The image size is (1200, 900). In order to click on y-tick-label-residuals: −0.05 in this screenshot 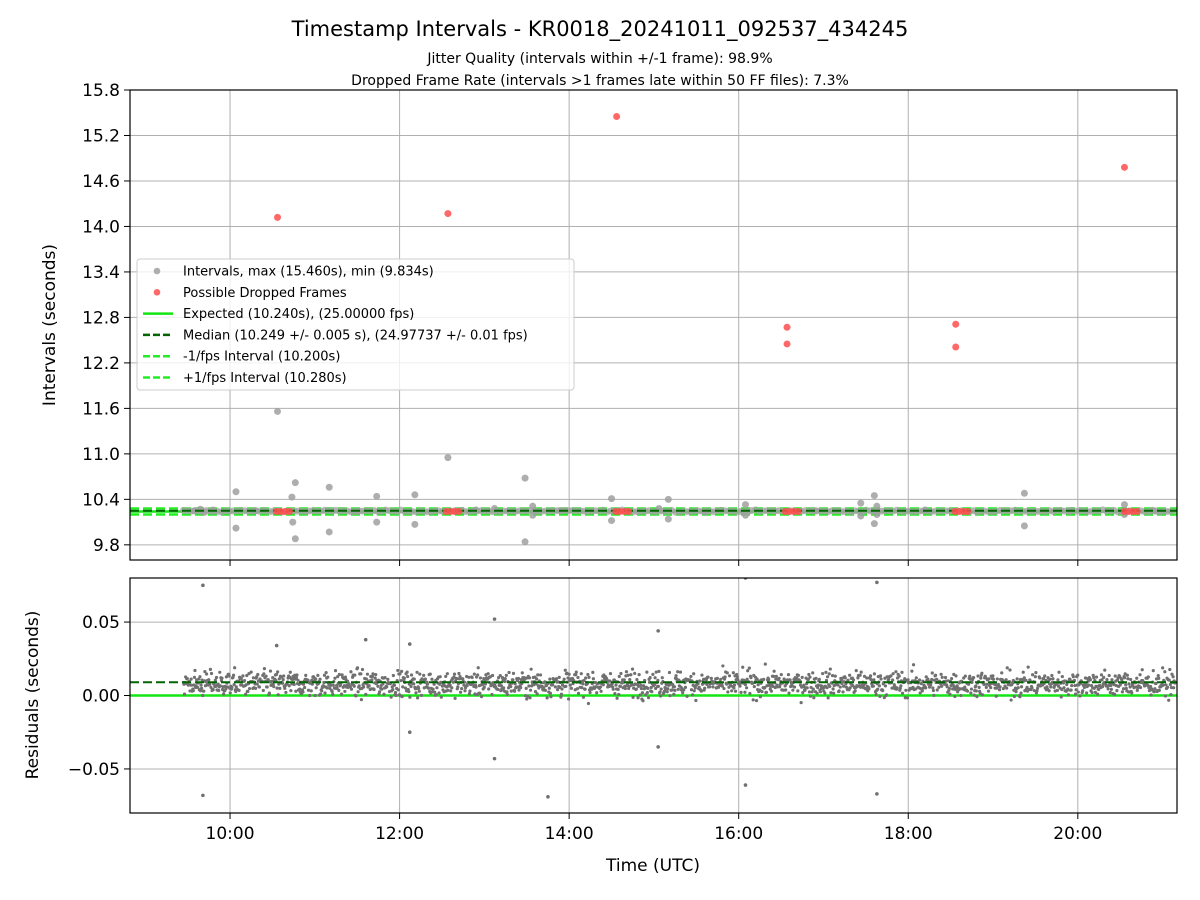, I will do `click(94, 770)`.